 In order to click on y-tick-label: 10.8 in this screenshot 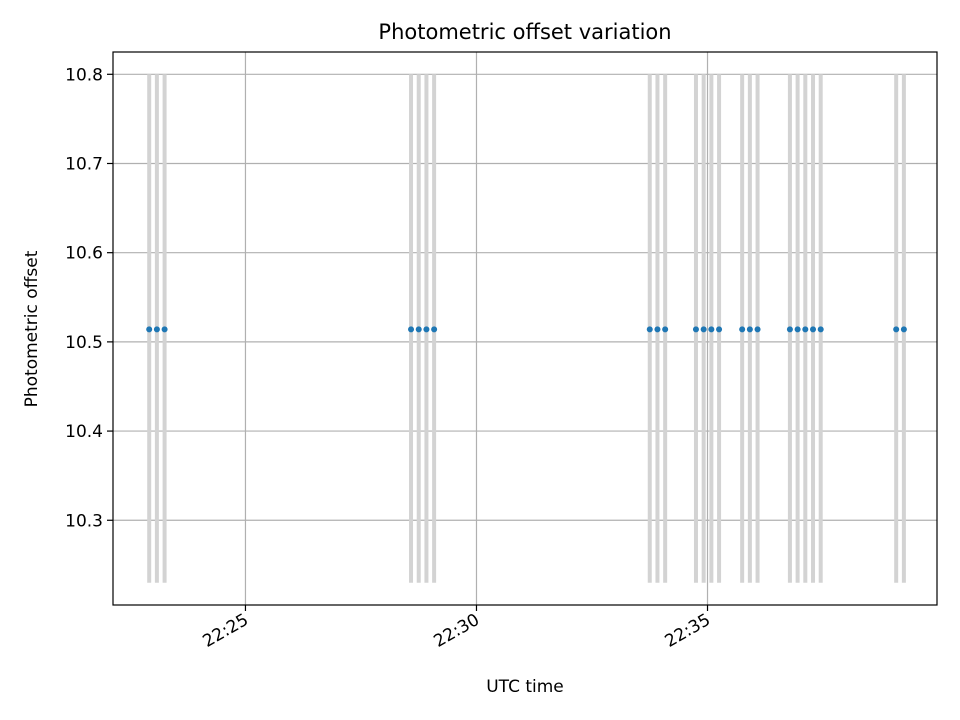, I will do `click(84, 75)`.